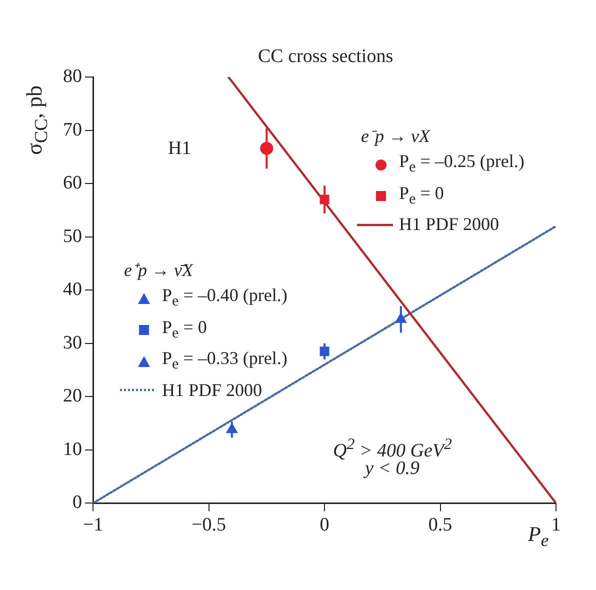 The height and width of the screenshot is (590, 596). What do you see at coordinates (326, 57) in the screenshot?
I see `chart-title: CC cross sections` at bounding box center [326, 57].